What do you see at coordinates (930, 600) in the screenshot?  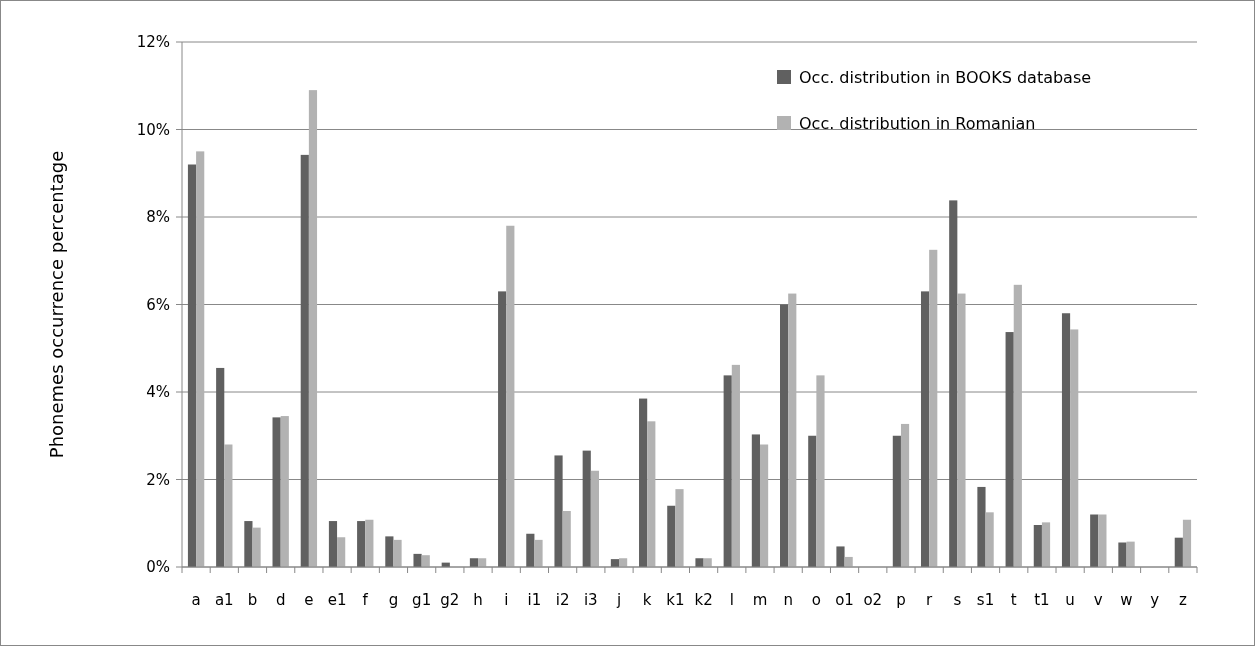 I see `x-tick-label: r` at bounding box center [930, 600].